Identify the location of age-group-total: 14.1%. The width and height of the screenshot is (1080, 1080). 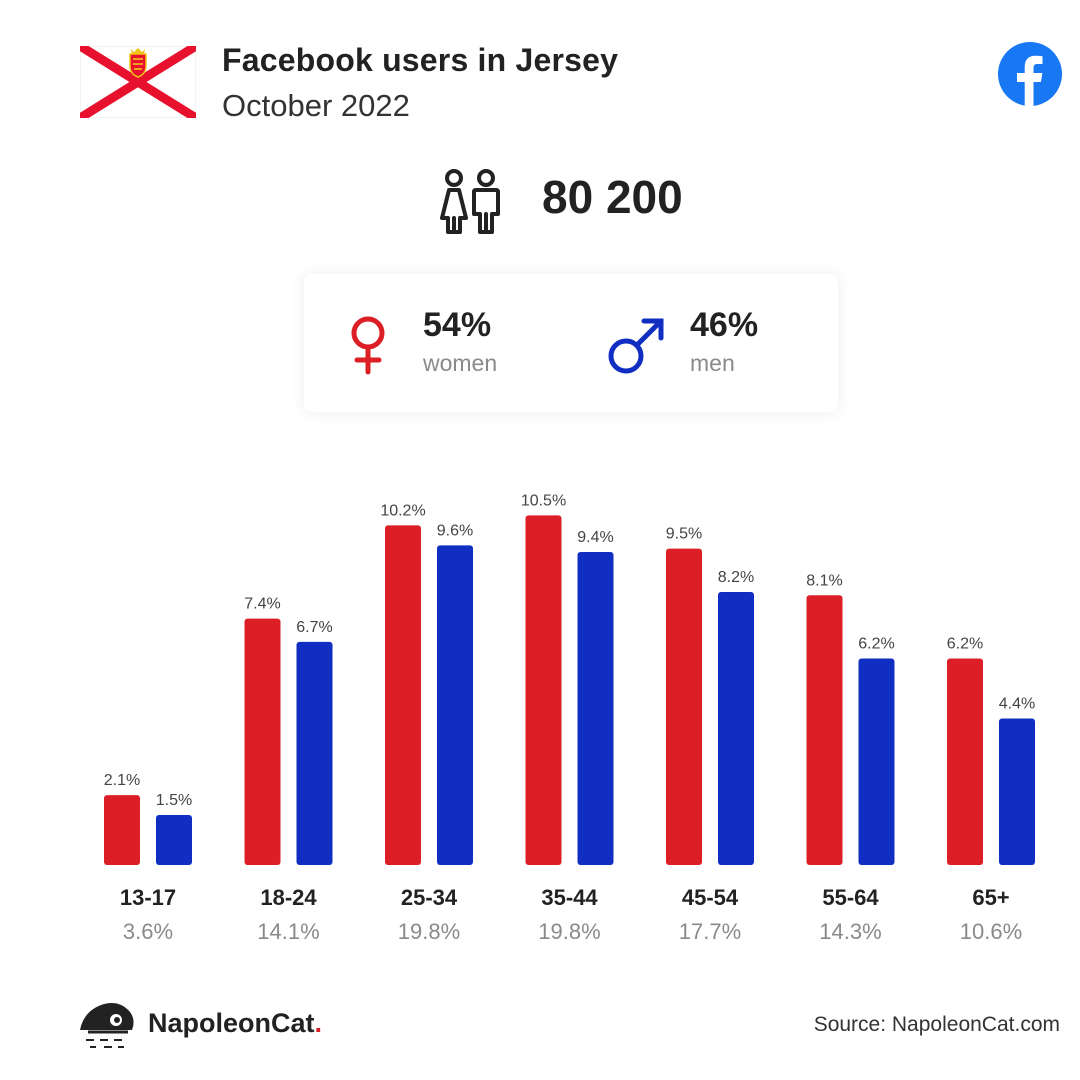
(288, 931).